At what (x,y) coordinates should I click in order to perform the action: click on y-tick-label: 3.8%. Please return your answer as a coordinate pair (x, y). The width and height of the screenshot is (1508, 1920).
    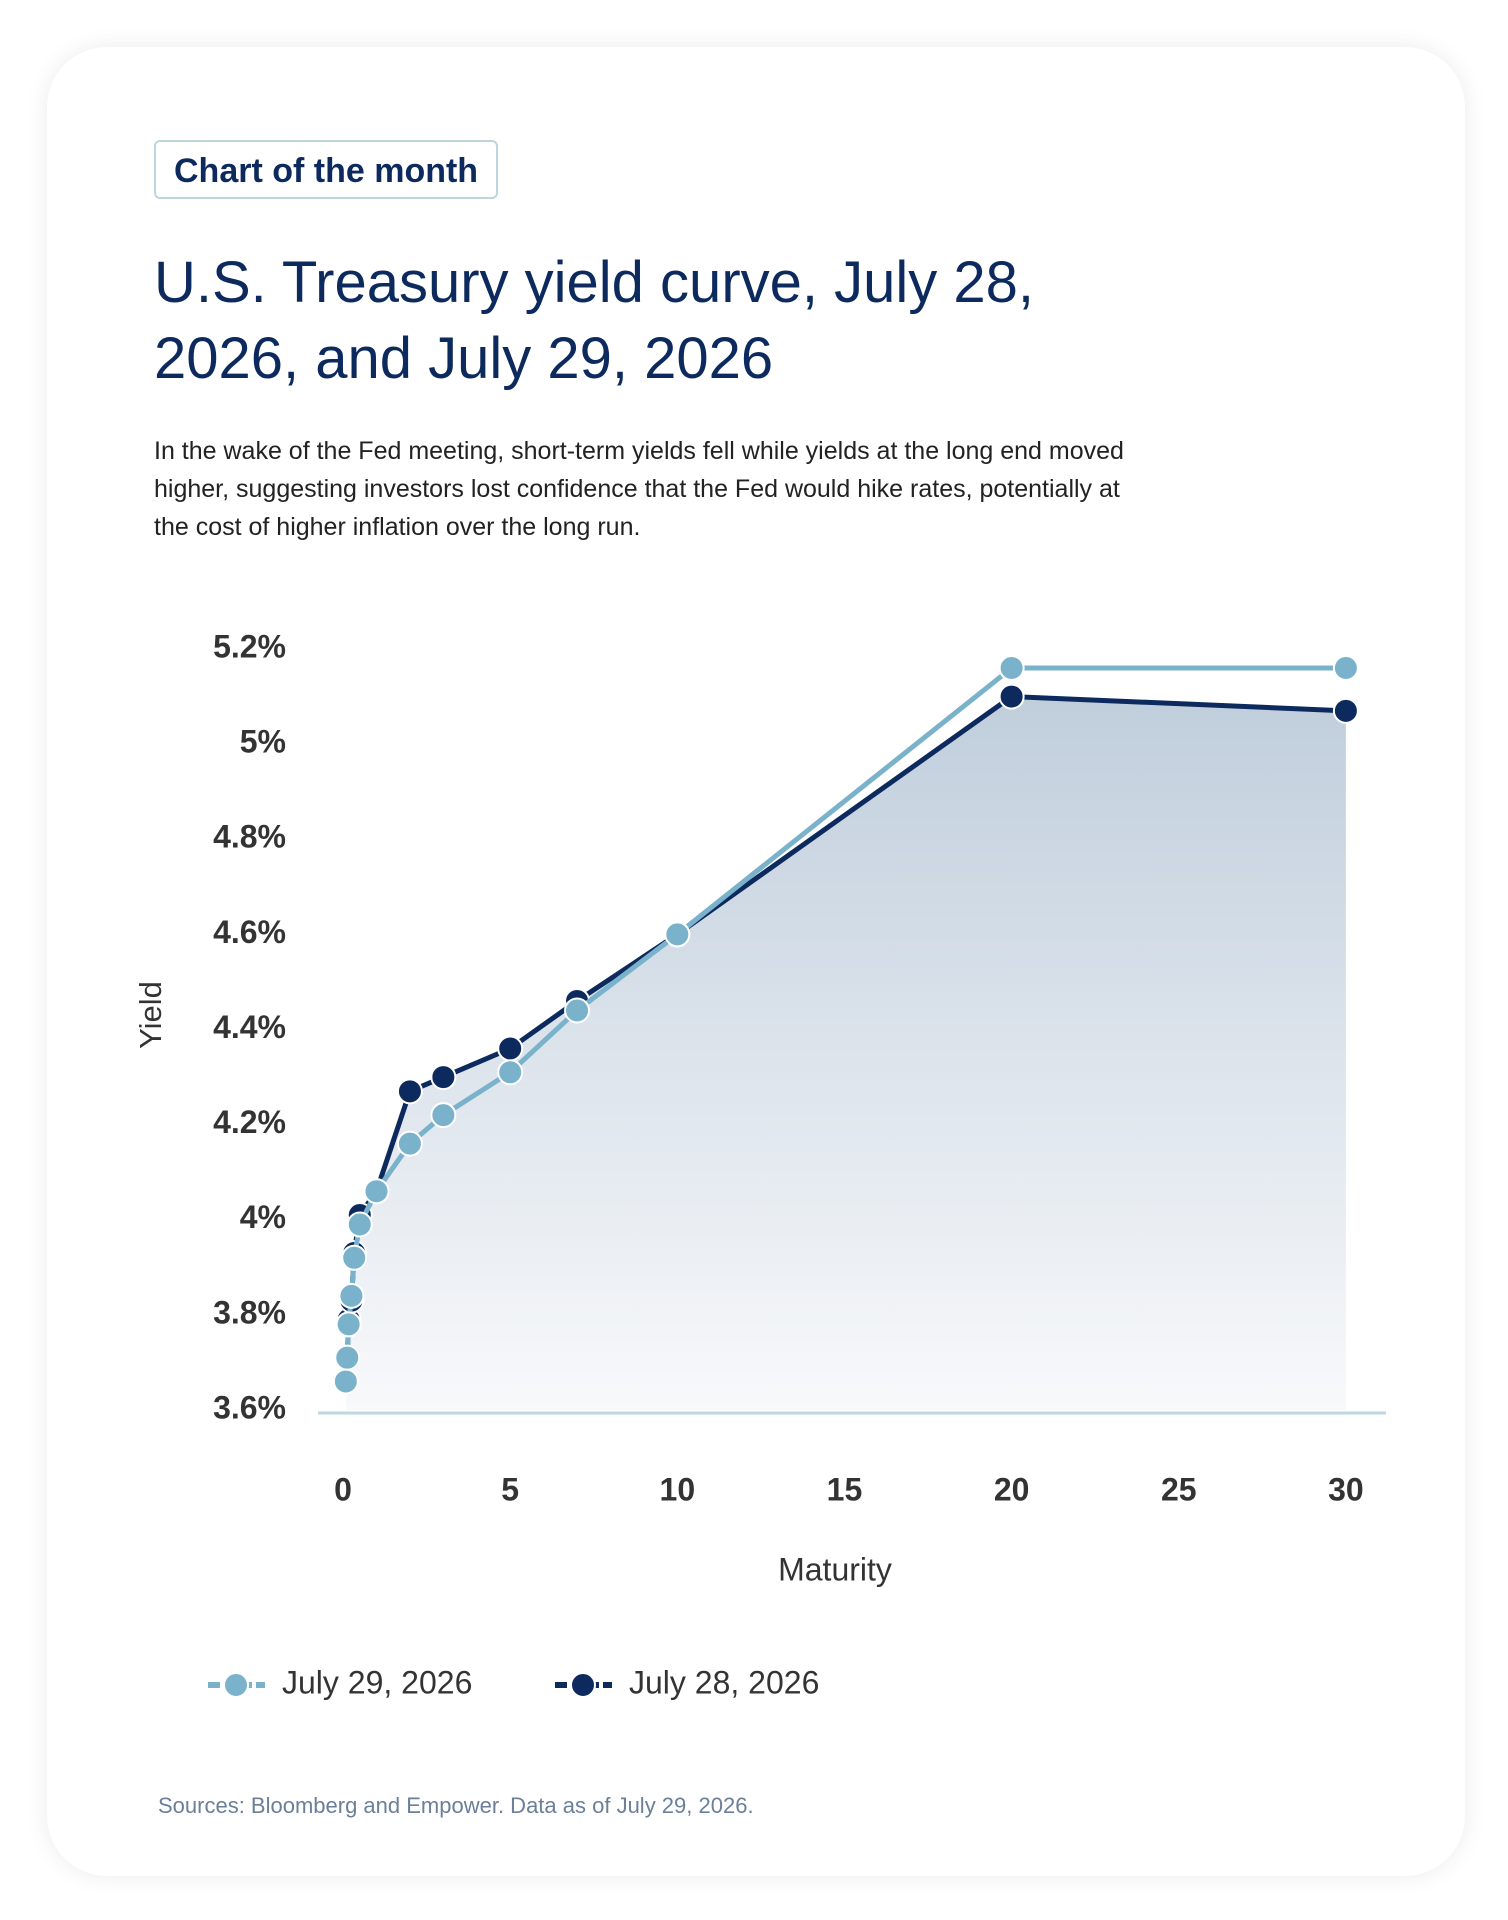
    Looking at the image, I should click on (249, 1312).